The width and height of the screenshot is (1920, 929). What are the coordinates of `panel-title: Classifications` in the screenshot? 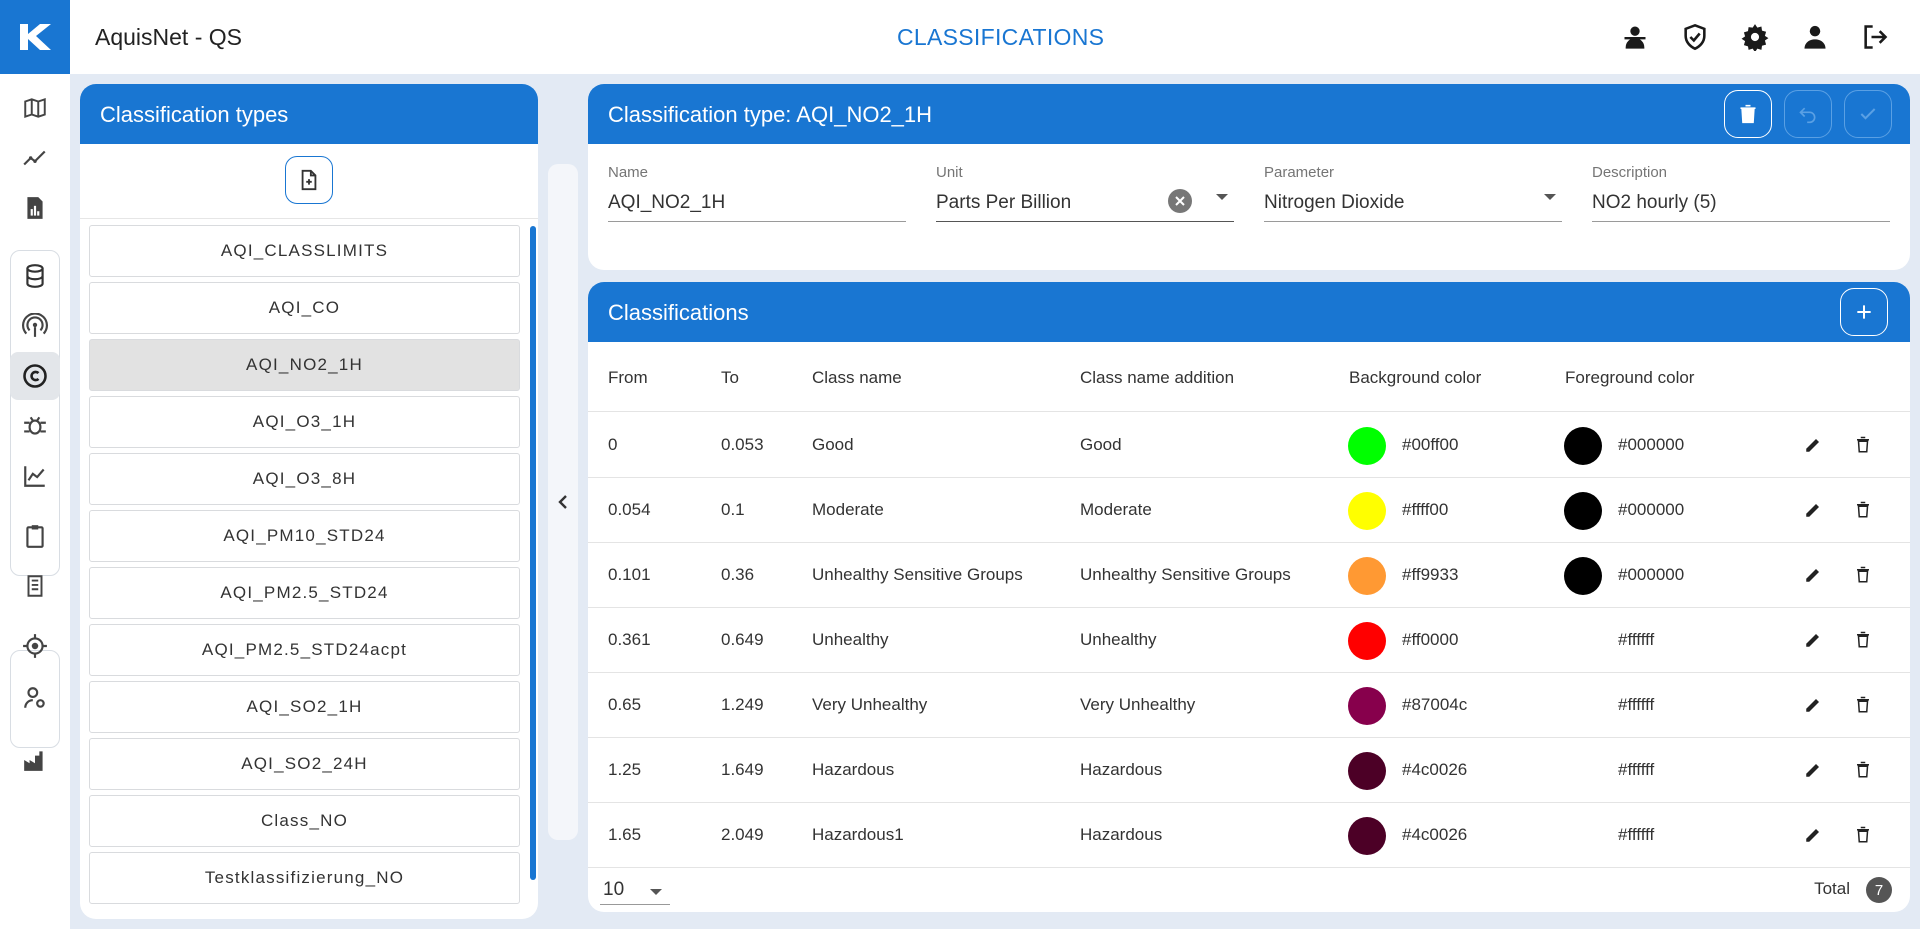 It's located at (1249, 312).